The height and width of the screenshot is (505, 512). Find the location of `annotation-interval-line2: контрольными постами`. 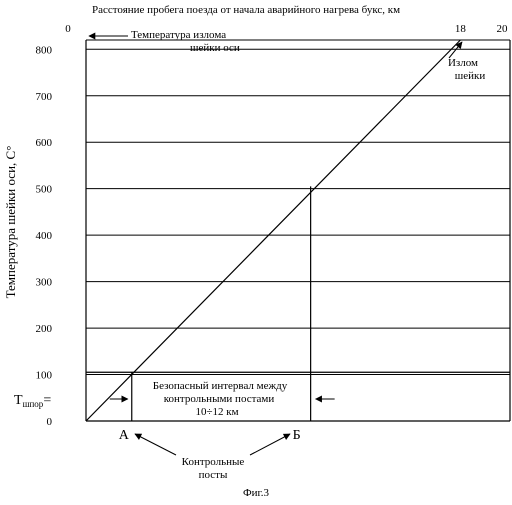

annotation-interval-line2: контрольными постами is located at coordinates (219, 399).